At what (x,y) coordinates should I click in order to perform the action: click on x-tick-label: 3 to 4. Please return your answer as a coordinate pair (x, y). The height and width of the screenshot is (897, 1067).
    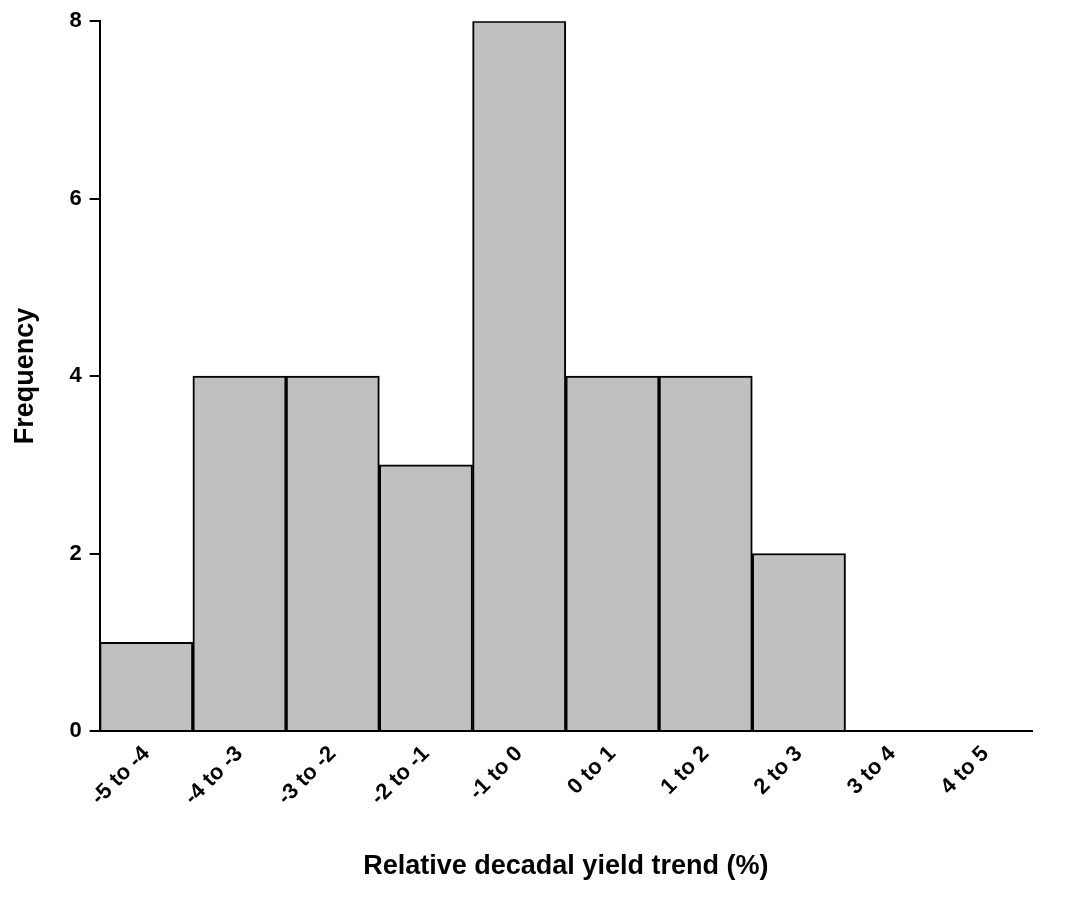
    Looking at the image, I should click on (871, 769).